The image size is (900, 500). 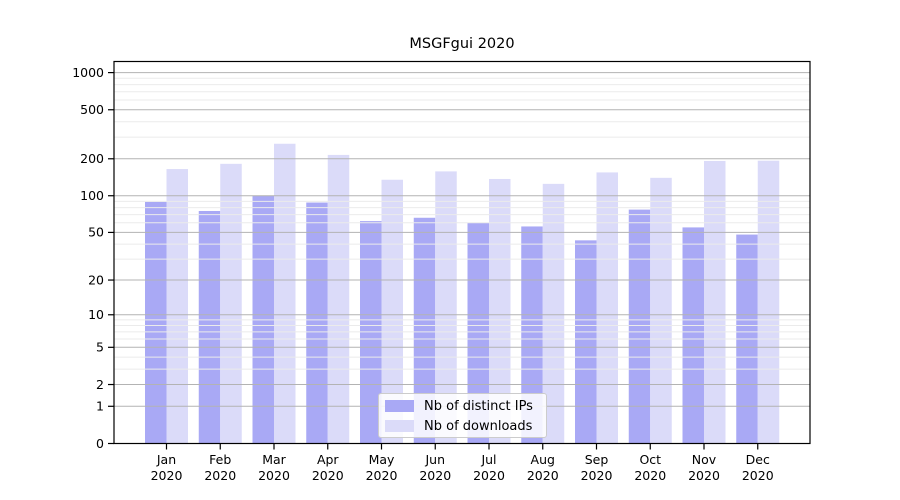 What do you see at coordinates (661, 310) in the screenshot?
I see `bar-downloads-oct` at bounding box center [661, 310].